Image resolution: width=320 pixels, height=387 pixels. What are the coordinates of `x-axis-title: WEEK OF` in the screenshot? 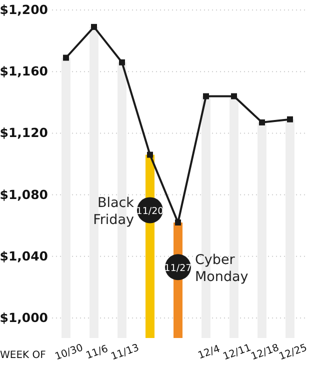 It's located at (23, 355).